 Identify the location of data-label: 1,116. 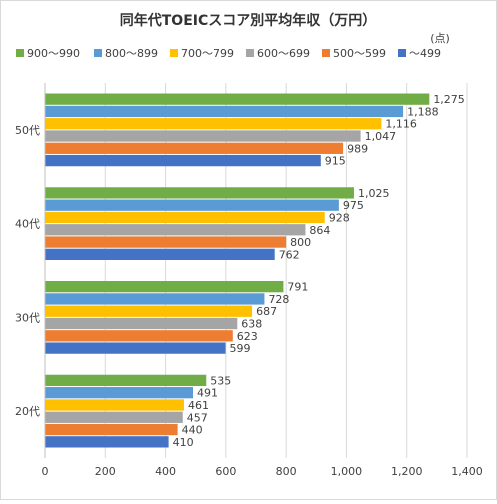
(401, 124).